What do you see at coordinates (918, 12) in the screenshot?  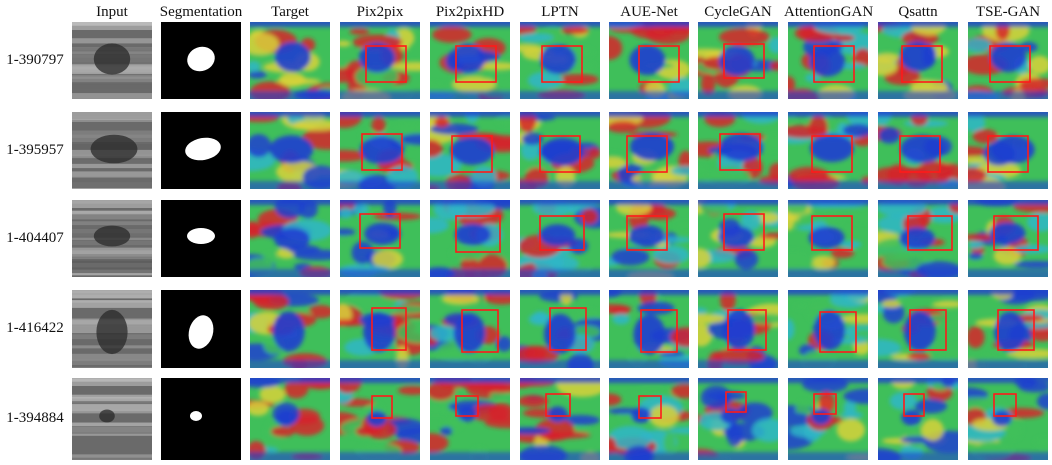 I see `column-header: Qsattn` at bounding box center [918, 12].